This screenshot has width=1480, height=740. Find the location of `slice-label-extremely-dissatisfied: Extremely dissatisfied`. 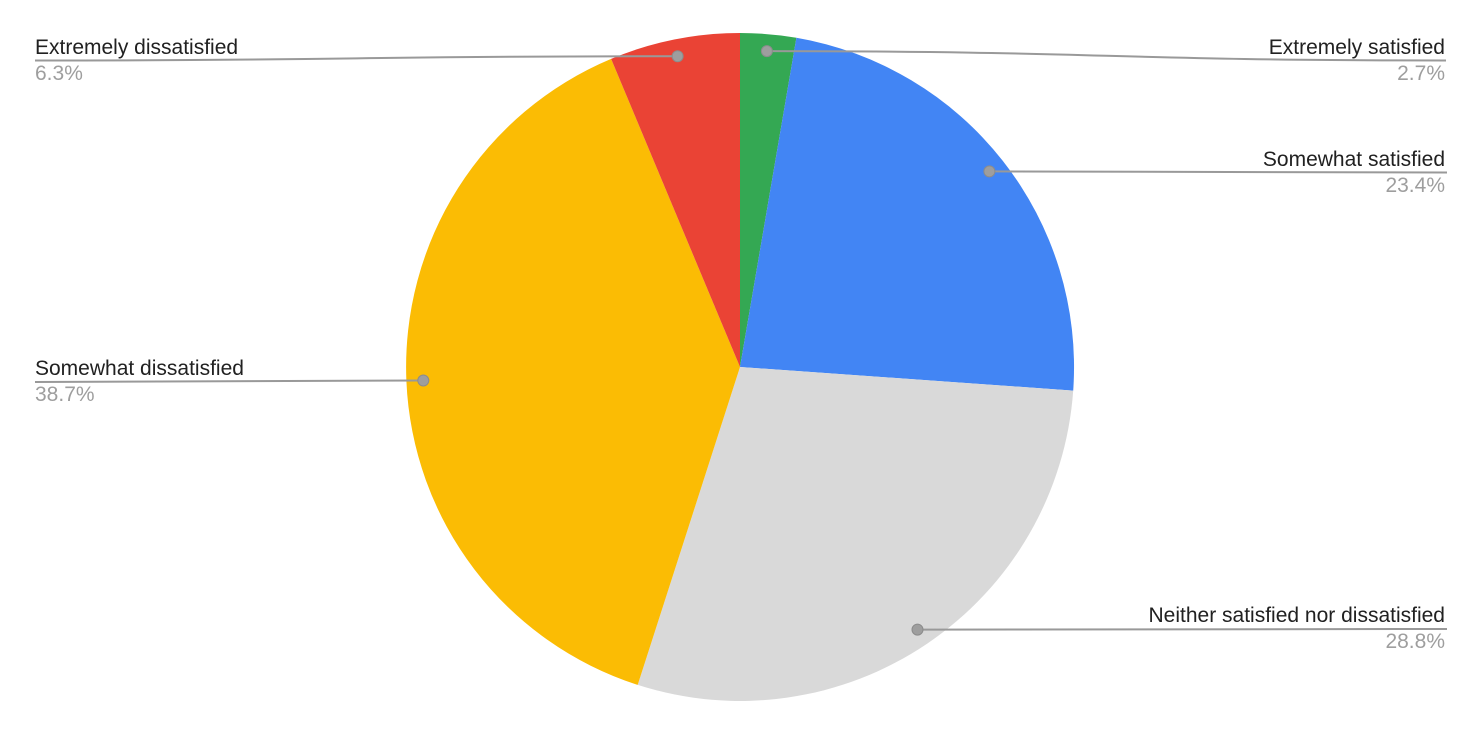

slice-label-extremely-dissatisfied: Extremely dissatisfied is located at coordinates (136, 47).